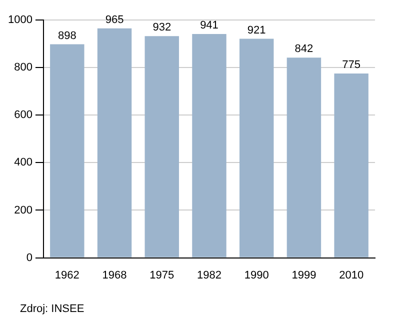  Describe the element at coordinates (52, 309) in the screenshot. I see `text: Zdroj: INSEE` at that location.